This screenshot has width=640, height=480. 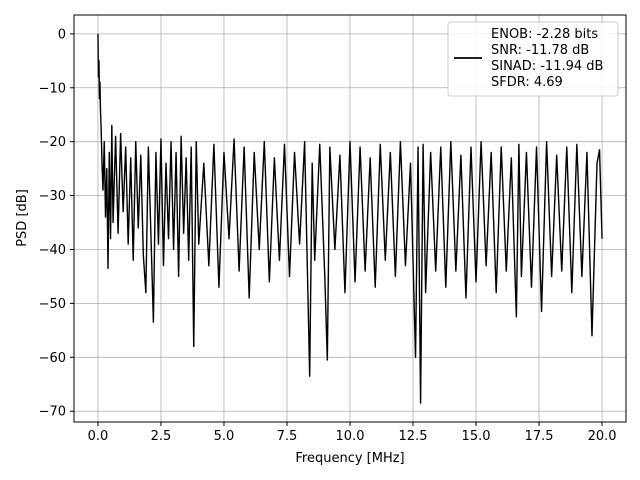 I want to click on x-axis-title: Frequency [MHz], so click(x=349, y=458).